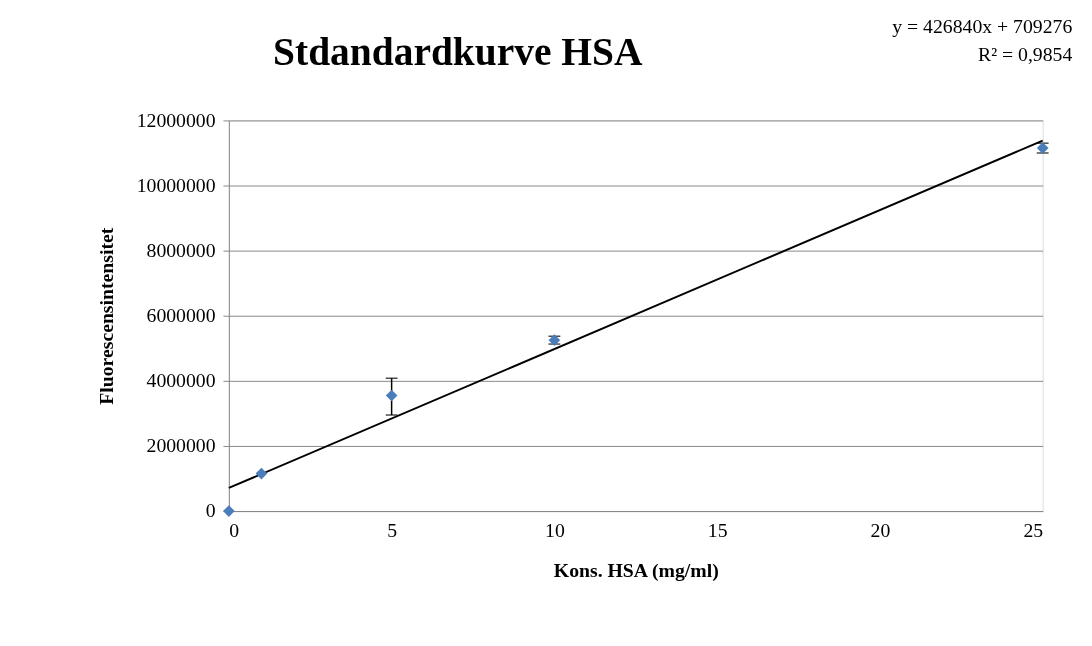 Image resolution: width=1092 pixels, height=646 pixels. I want to click on chart-title: Stdandardkurve HSA, so click(458, 52).